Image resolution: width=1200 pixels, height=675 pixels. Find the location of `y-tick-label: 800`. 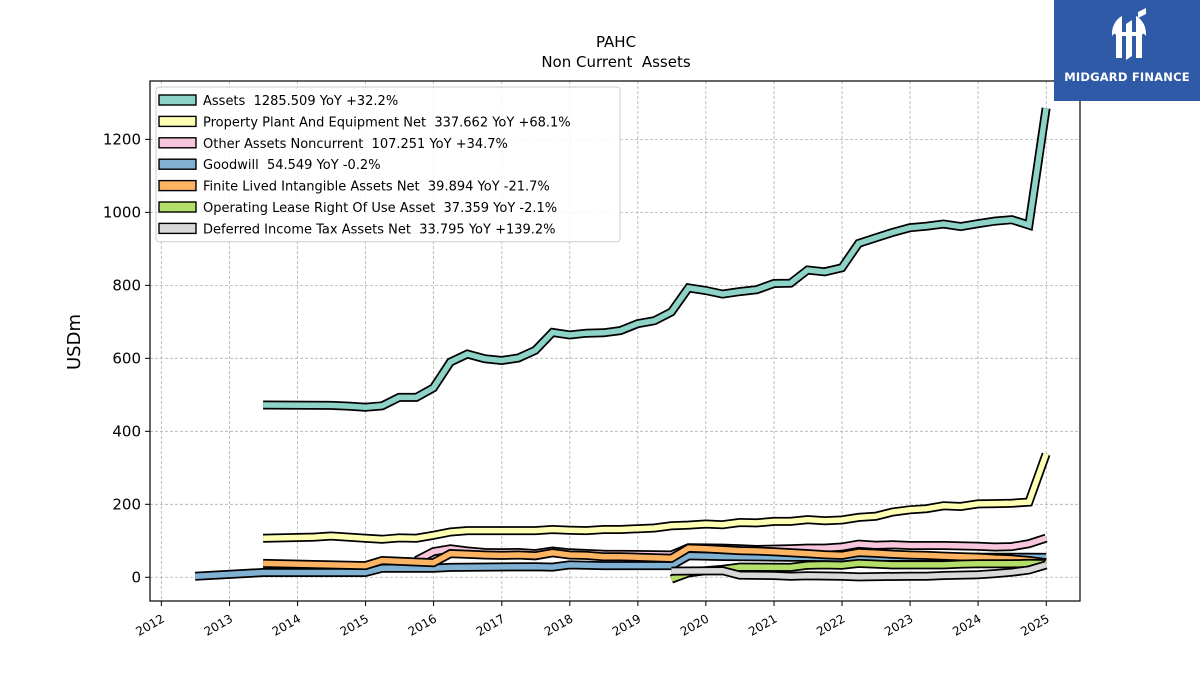

y-tick-label: 800 is located at coordinates (126, 285).